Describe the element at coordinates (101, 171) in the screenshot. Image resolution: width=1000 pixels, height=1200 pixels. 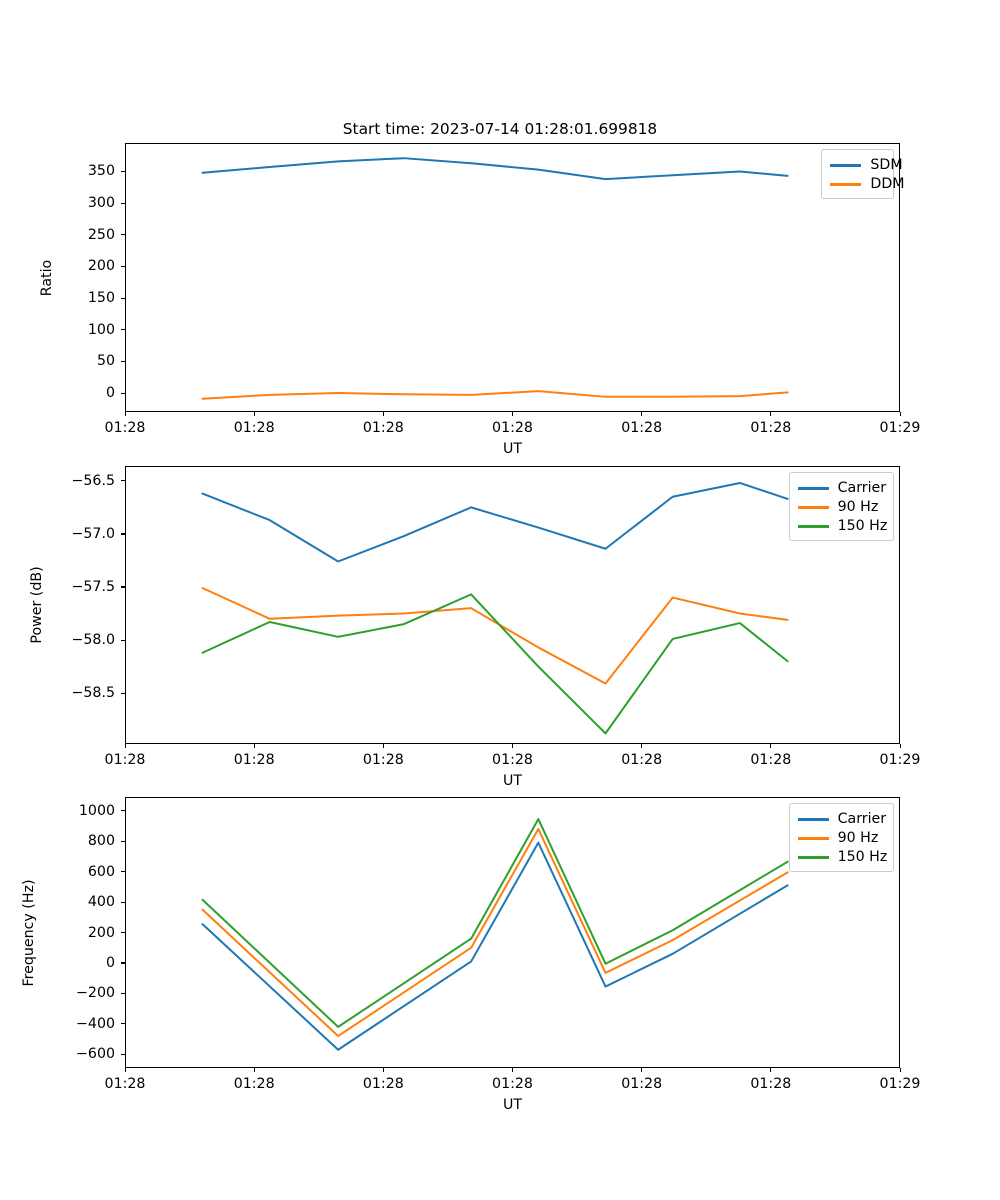
I see `ytick-label: 350` at that location.